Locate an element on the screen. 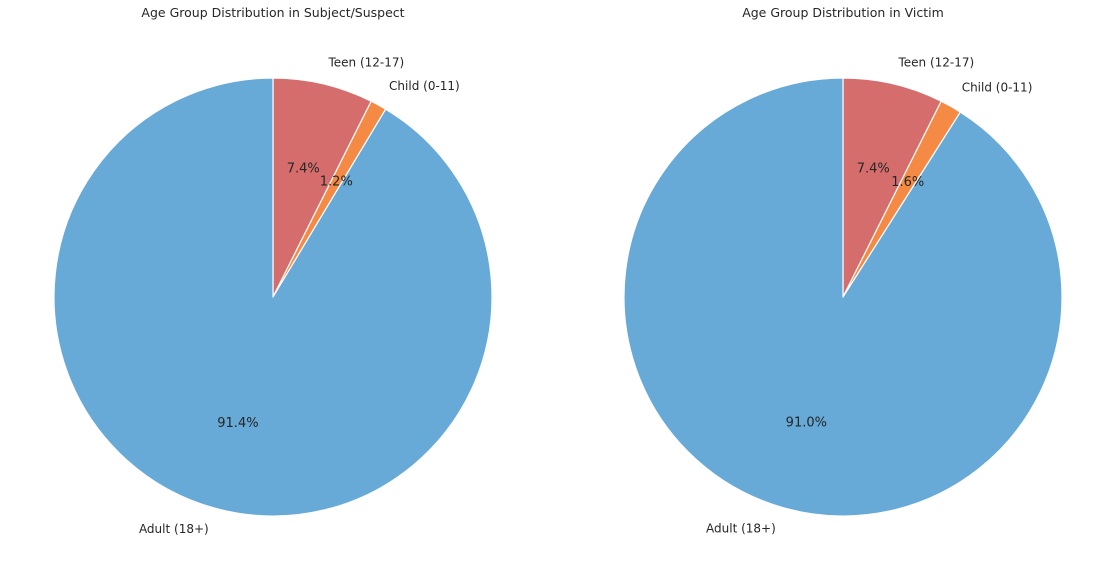  chart-title: Age Group Distribution in Victim is located at coordinates (843, 12).